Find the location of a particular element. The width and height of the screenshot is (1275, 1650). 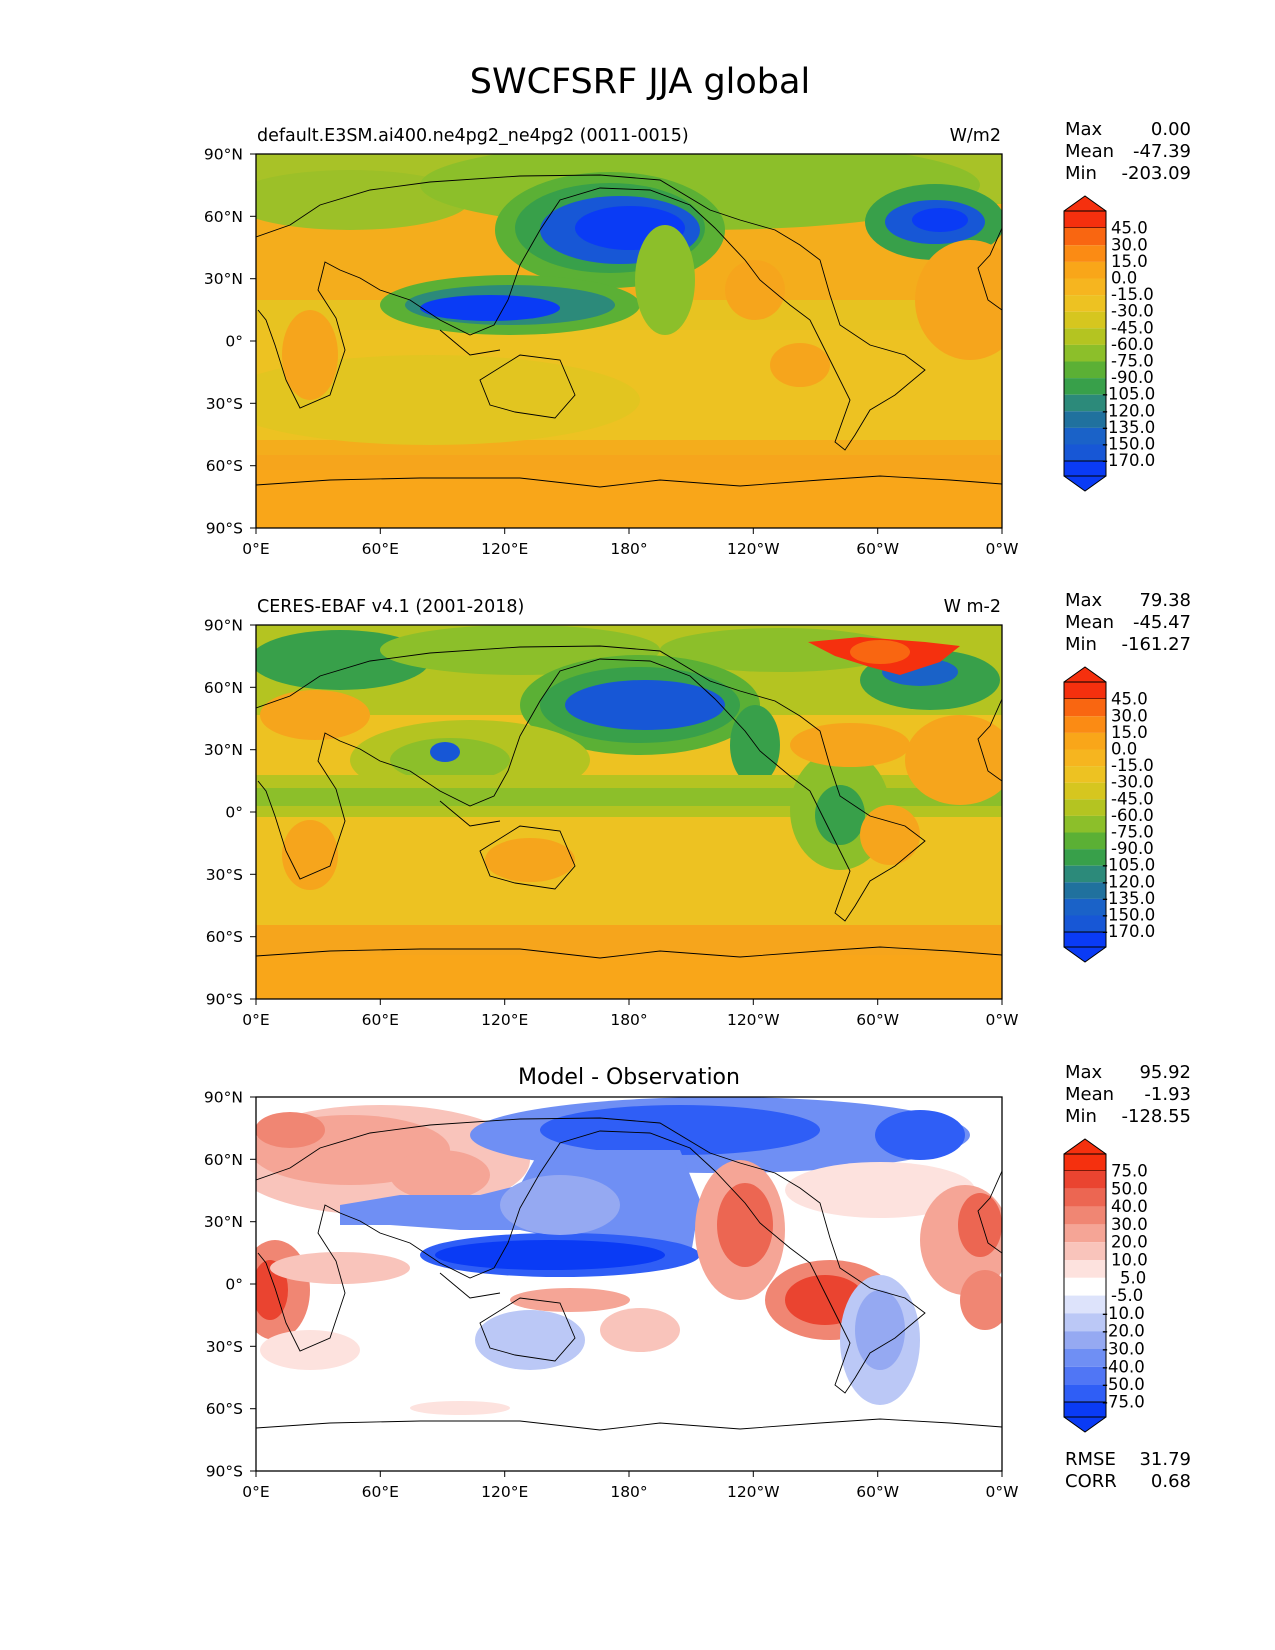

stat-max-value: 95.92 is located at coordinates (1165, 1072).